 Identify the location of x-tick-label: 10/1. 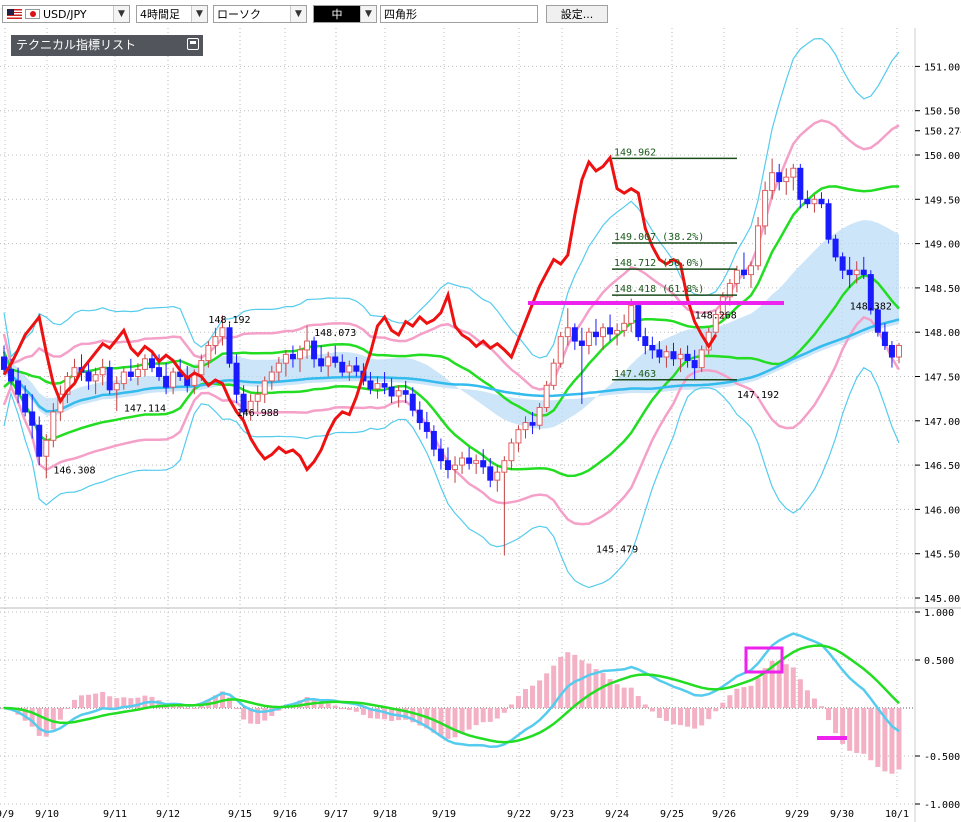
(897, 814).